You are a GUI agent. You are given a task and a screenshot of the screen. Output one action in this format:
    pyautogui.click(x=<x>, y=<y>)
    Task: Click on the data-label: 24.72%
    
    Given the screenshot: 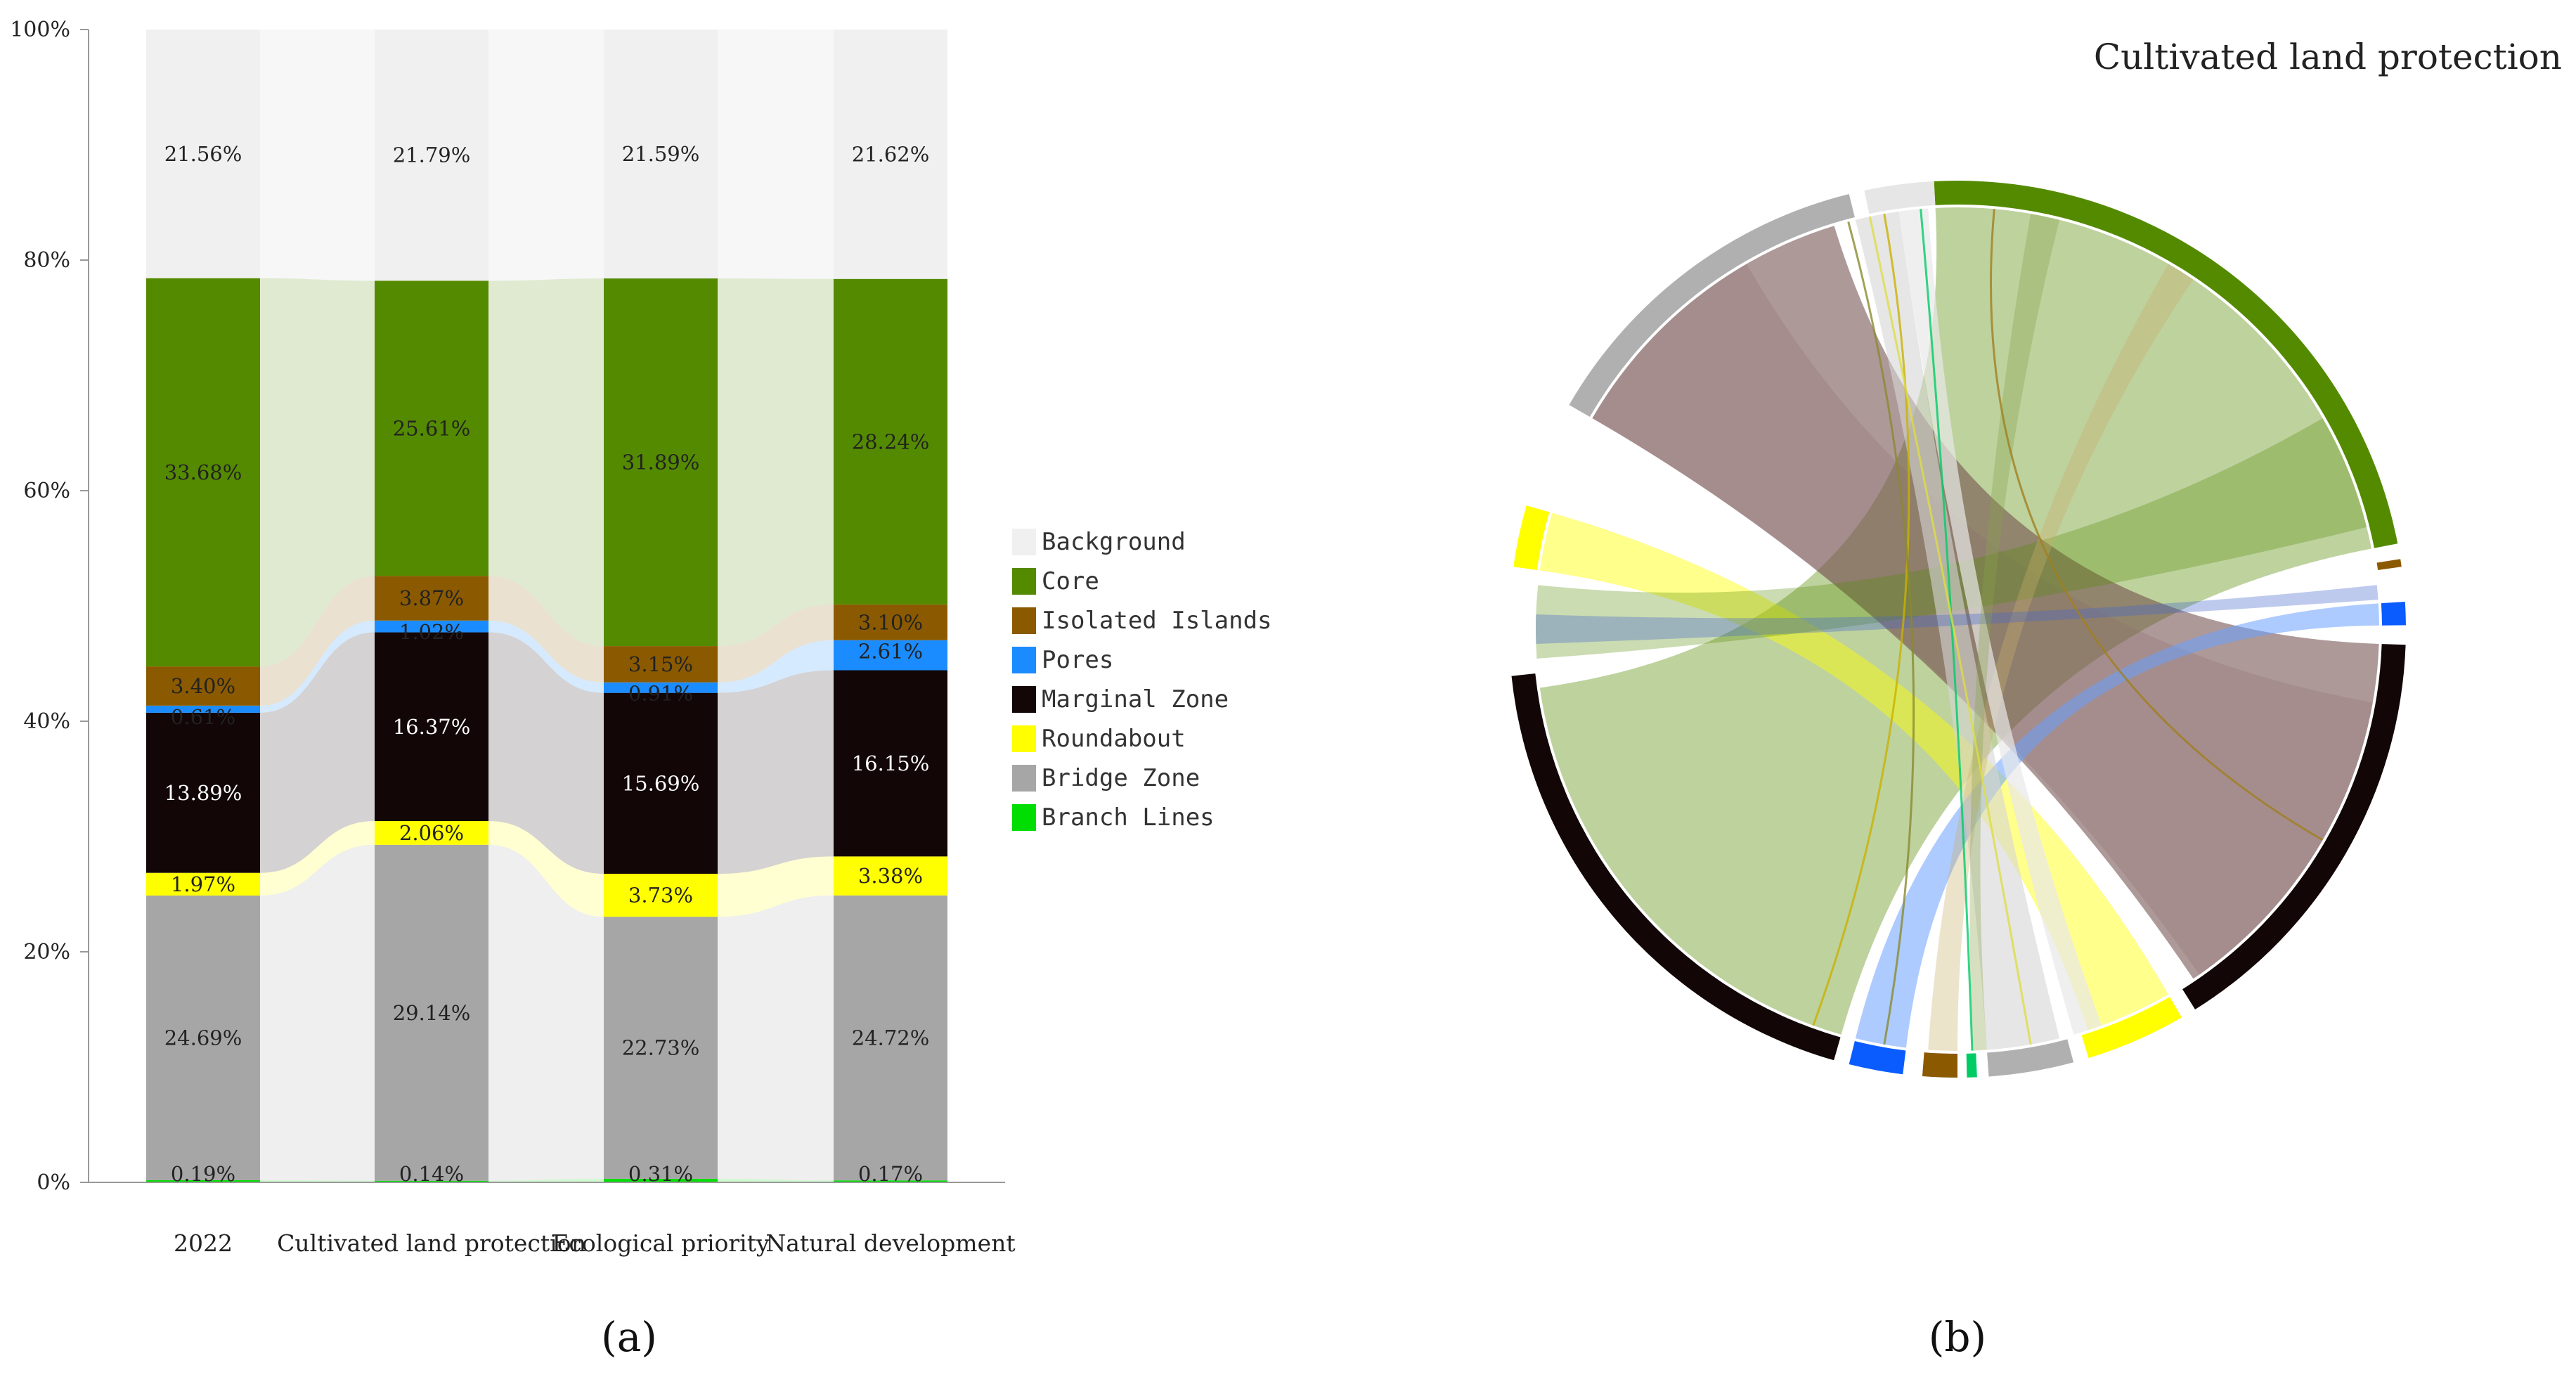 What is the action you would take?
    pyautogui.click(x=891, y=1038)
    